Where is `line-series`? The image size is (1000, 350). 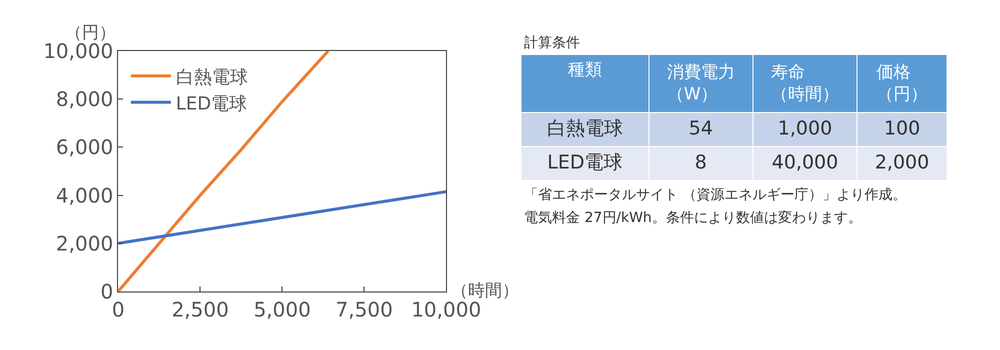 line-series is located at coordinates (224, 171).